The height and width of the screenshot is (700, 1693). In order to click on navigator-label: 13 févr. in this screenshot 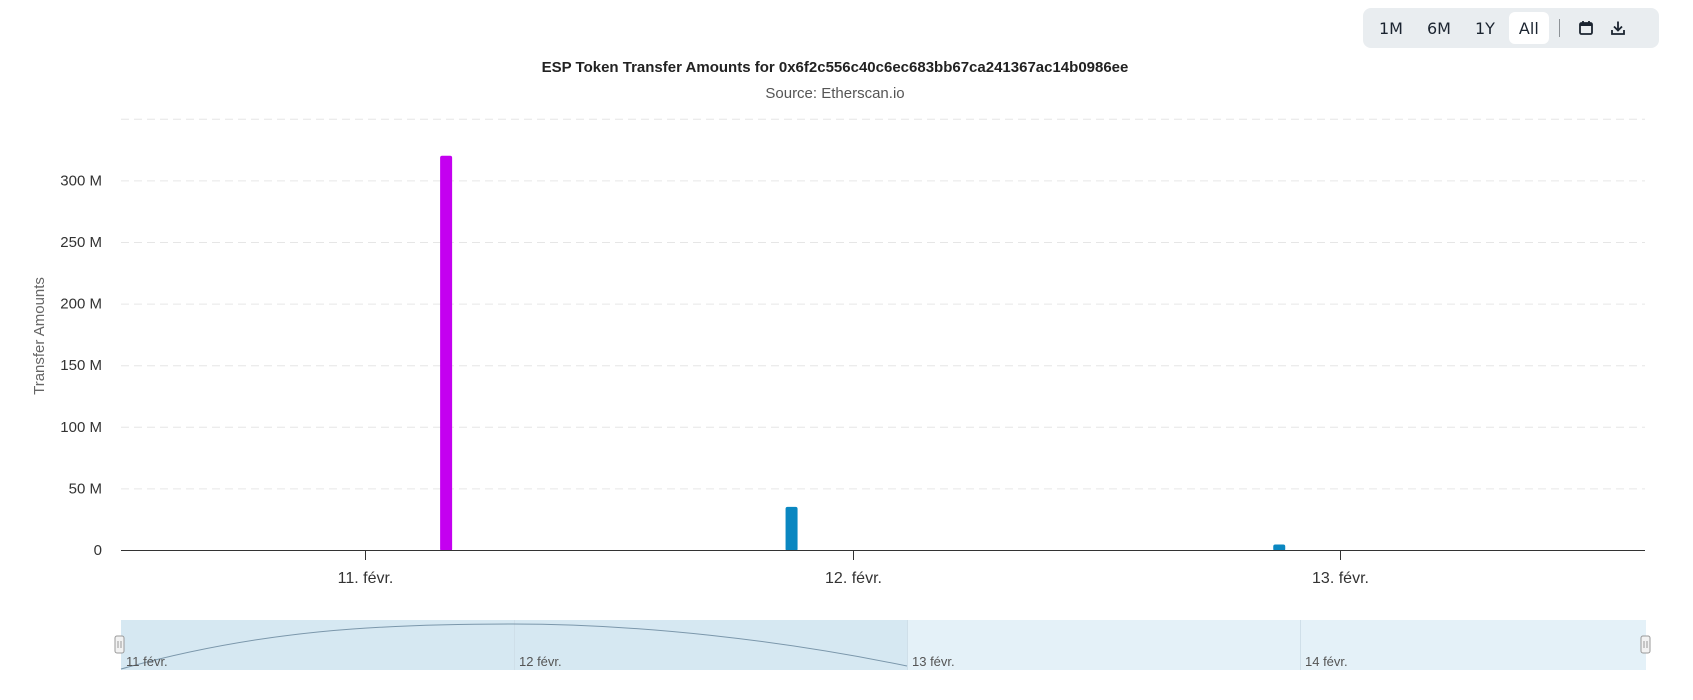, I will do `click(933, 661)`.